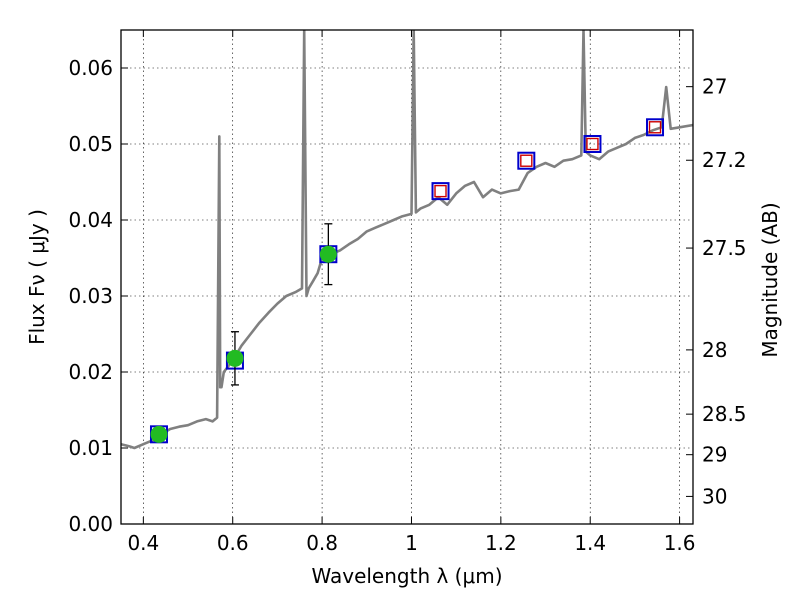 The image size is (800, 600). What do you see at coordinates (90, 296) in the screenshot?
I see `y-tick-label: 0.03` at bounding box center [90, 296].